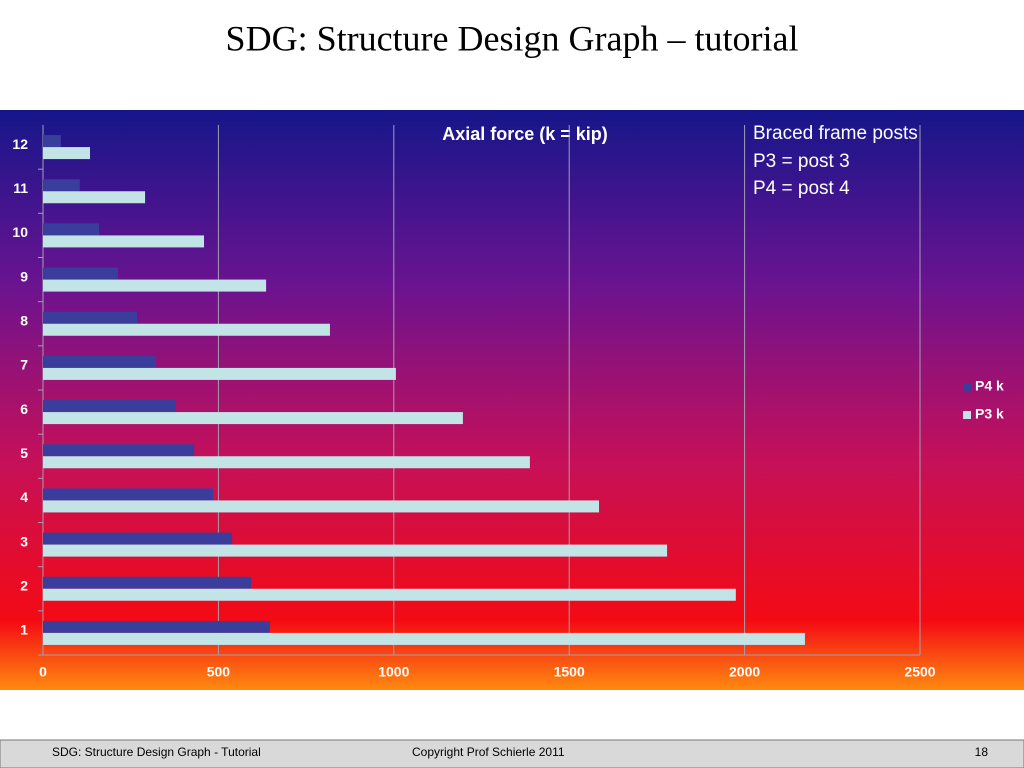  I want to click on annotation: P3 = post 3, so click(801, 161).